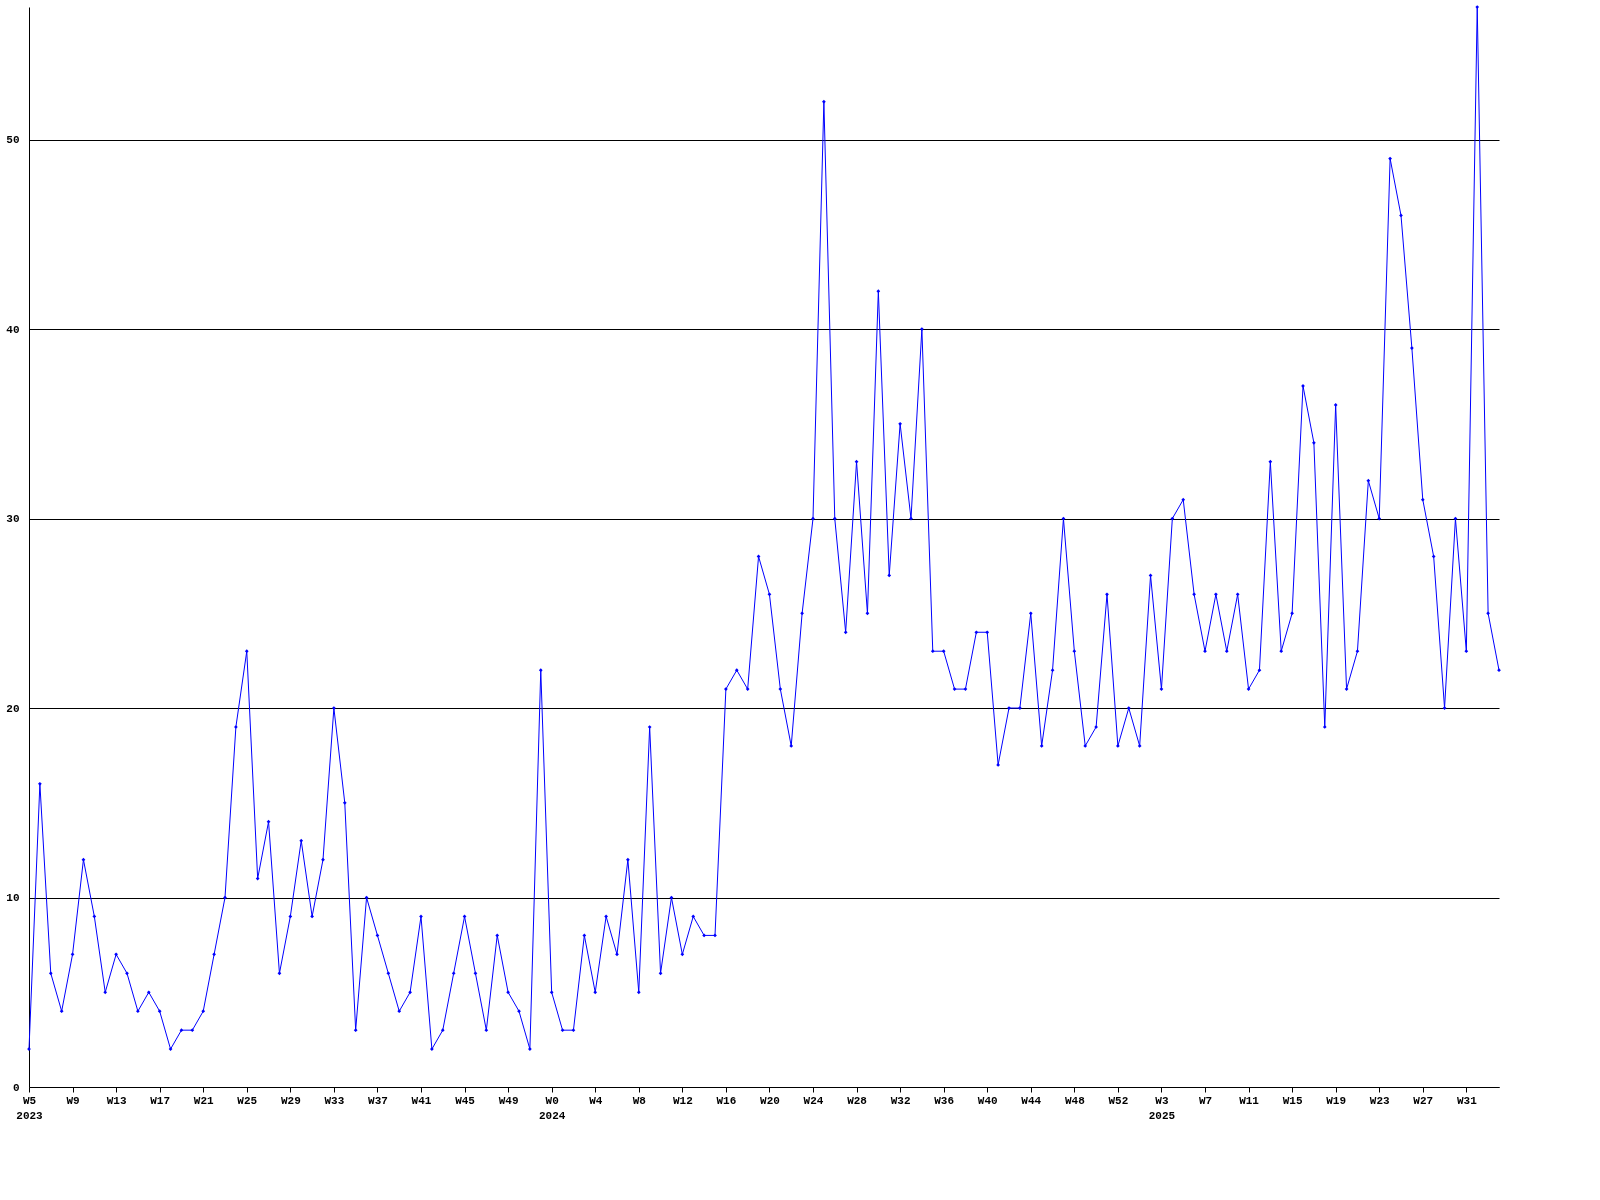 The width and height of the screenshot is (1600, 1200). I want to click on x-tick-label: W29, so click(290, 1100).